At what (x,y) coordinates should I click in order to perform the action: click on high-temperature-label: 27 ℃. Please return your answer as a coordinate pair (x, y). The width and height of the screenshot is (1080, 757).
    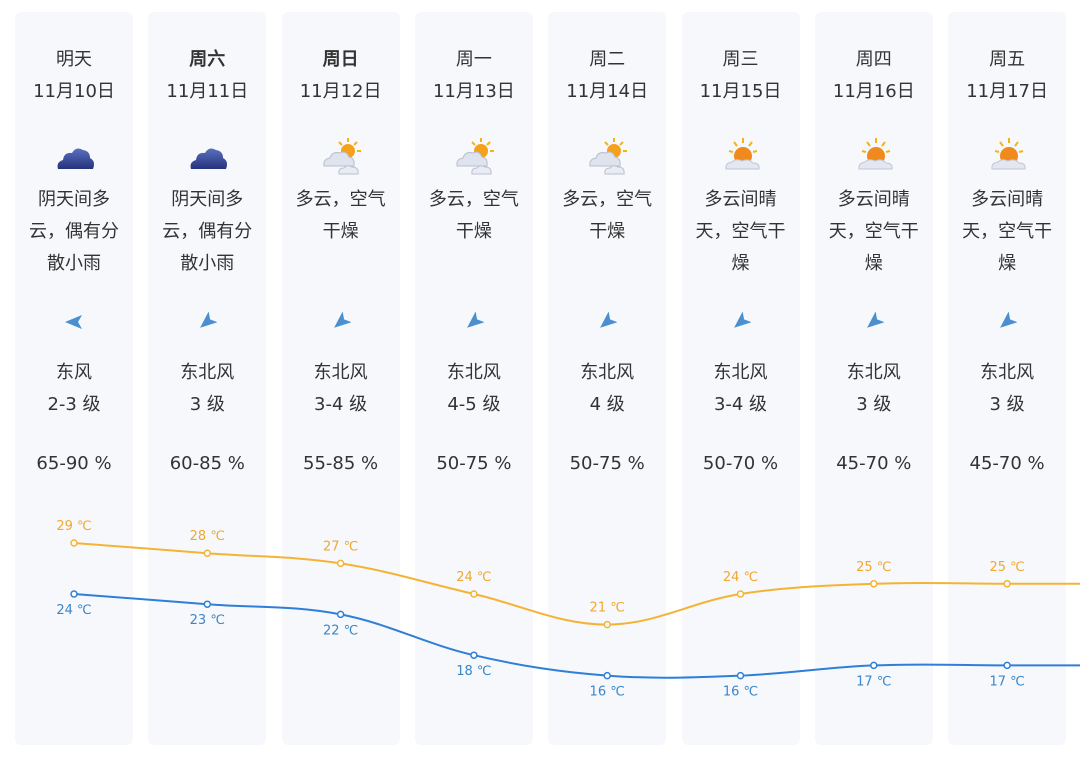
    Looking at the image, I should click on (340, 546).